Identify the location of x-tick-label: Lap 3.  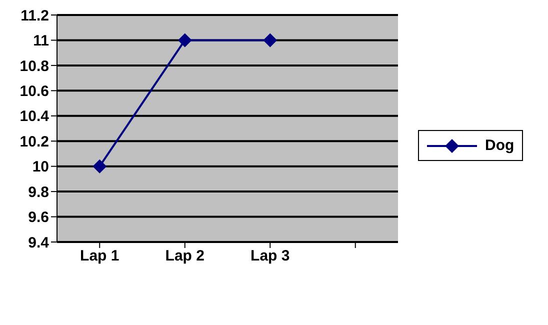
(270, 256).